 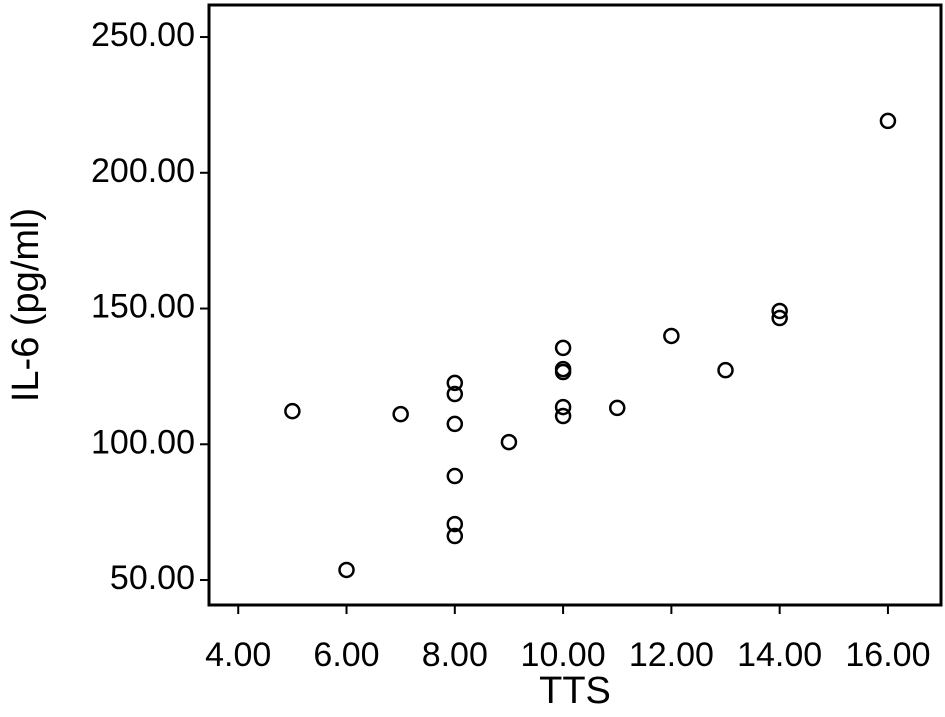 What do you see at coordinates (346, 655) in the screenshot?
I see `x-tick-label: 6.00` at bounding box center [346, 655].